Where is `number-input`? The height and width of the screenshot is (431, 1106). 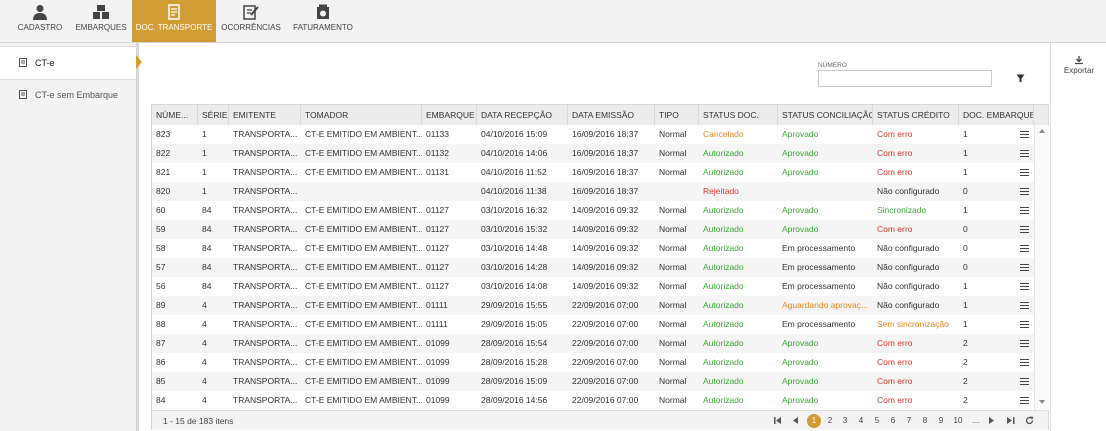 number-input is located at coordinates (905, 78).